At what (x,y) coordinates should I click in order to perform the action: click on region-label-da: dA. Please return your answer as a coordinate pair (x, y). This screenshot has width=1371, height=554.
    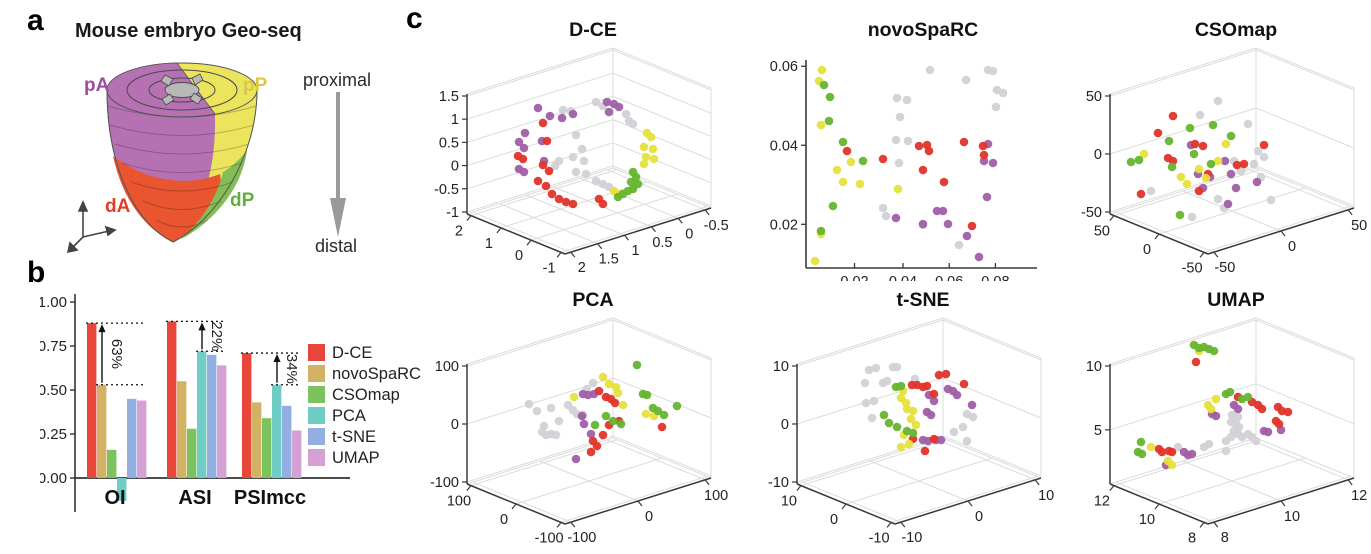
    Looking at the image, I should click on (118, 206).